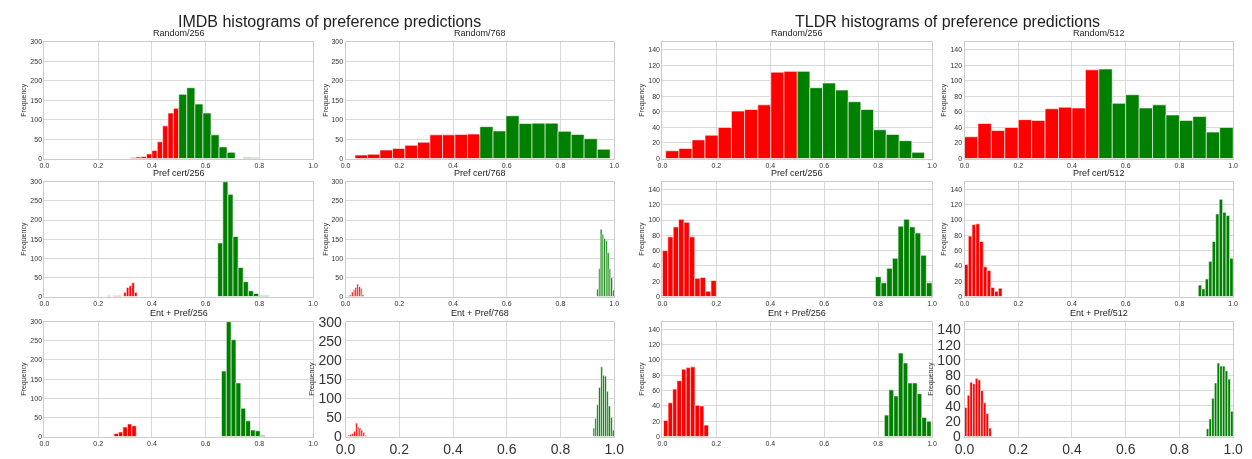 The height and width of the screenshot is (459, 1252). I want to click on chart-title: Pref cert/512, so click(1099, 173).